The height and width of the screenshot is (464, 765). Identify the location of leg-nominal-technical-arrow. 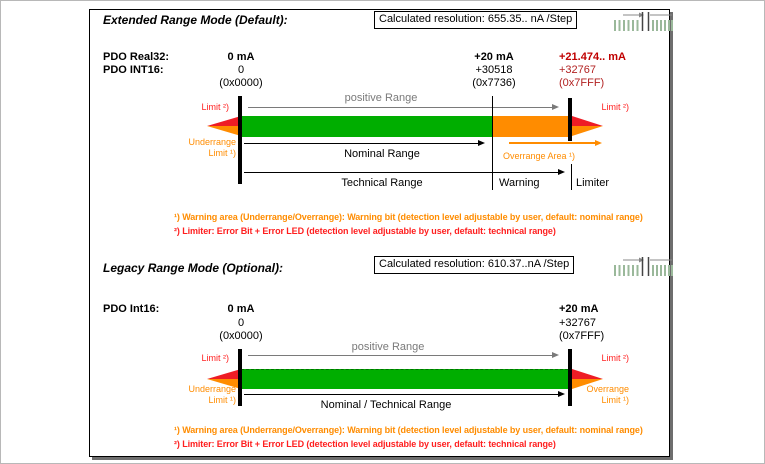
(401, 394).